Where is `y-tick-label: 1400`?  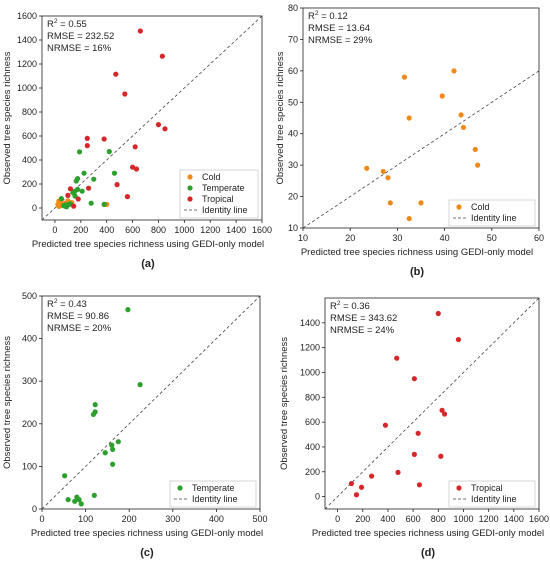 y-tick-label: 1400 is located at coordinates (27, 40).